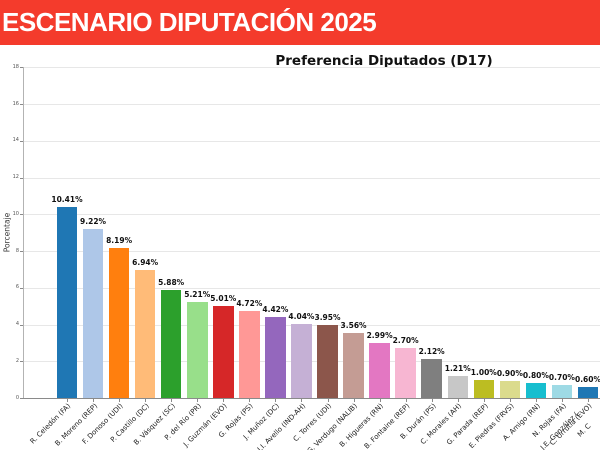 The width and height of the screenshot is (600, 450). What do you see at coordinates (491, 426) in the screenshot?
I see `x-axis-category-label: E. Piedras (FRVS)` at bounding box center [491, 426].